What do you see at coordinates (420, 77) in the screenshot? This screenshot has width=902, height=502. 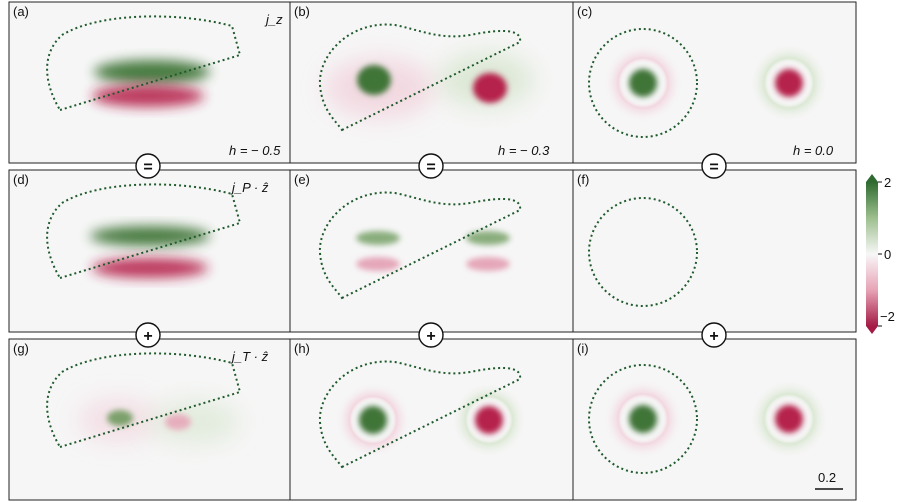 I see `panel-b-contour` at bounding box center [420, 77].